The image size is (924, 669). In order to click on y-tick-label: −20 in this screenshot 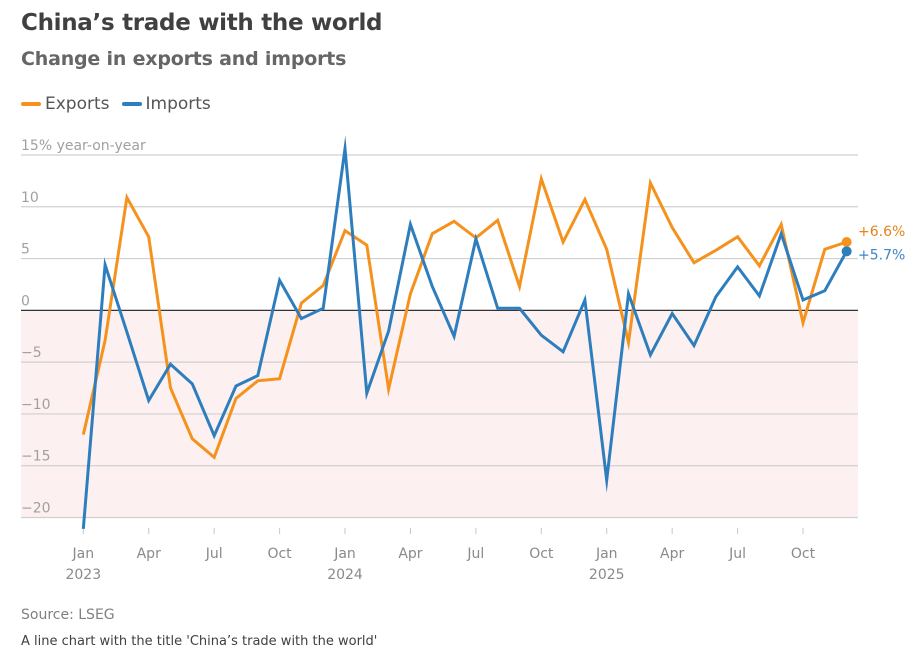, I will do `click(36, 509)`.